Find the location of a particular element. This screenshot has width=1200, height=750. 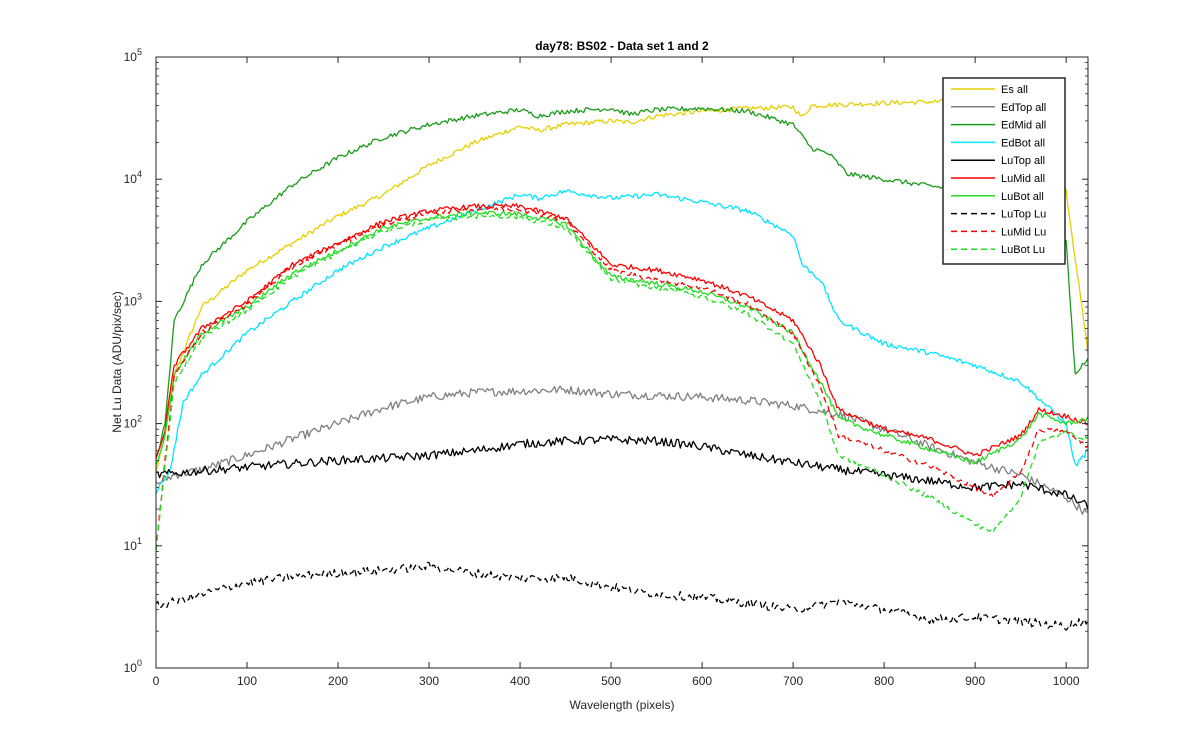

y-axis-label: Net Lu Data (ADU/pix/sec) is located at coordinates (117, 361).